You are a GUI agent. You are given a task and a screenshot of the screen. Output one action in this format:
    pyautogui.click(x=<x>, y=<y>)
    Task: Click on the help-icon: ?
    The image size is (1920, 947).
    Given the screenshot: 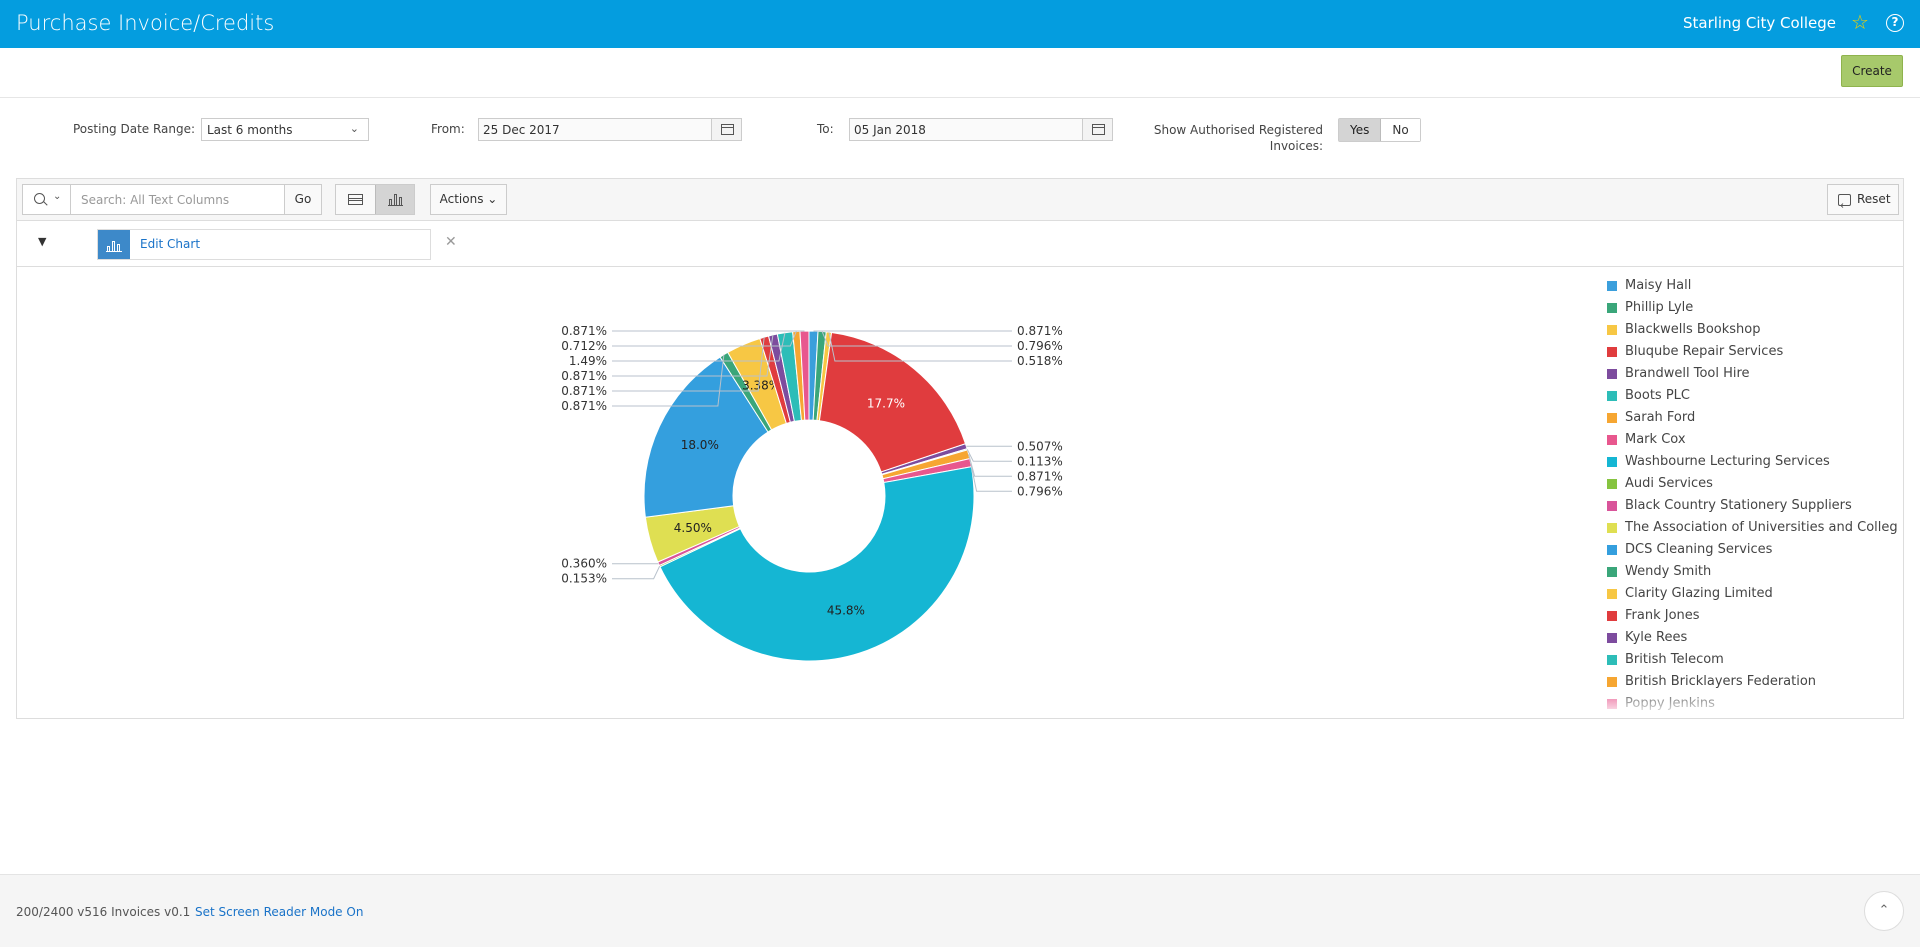 What is the action you would take?
    pyautogui.click(x=1895, y=23)
    